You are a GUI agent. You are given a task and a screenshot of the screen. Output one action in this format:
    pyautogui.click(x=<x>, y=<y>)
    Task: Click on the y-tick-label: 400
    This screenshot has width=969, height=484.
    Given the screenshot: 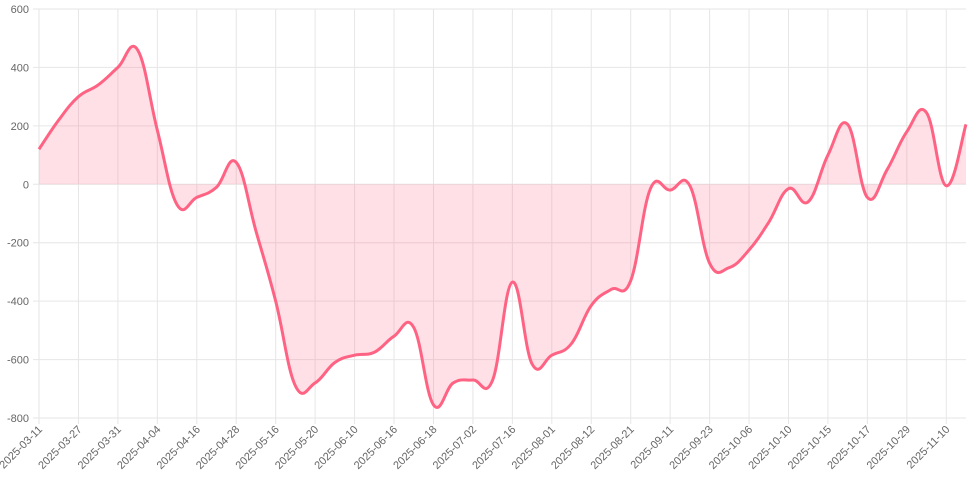 What is the action you would take?
    pyautogui.click(x=20, y=68)
    